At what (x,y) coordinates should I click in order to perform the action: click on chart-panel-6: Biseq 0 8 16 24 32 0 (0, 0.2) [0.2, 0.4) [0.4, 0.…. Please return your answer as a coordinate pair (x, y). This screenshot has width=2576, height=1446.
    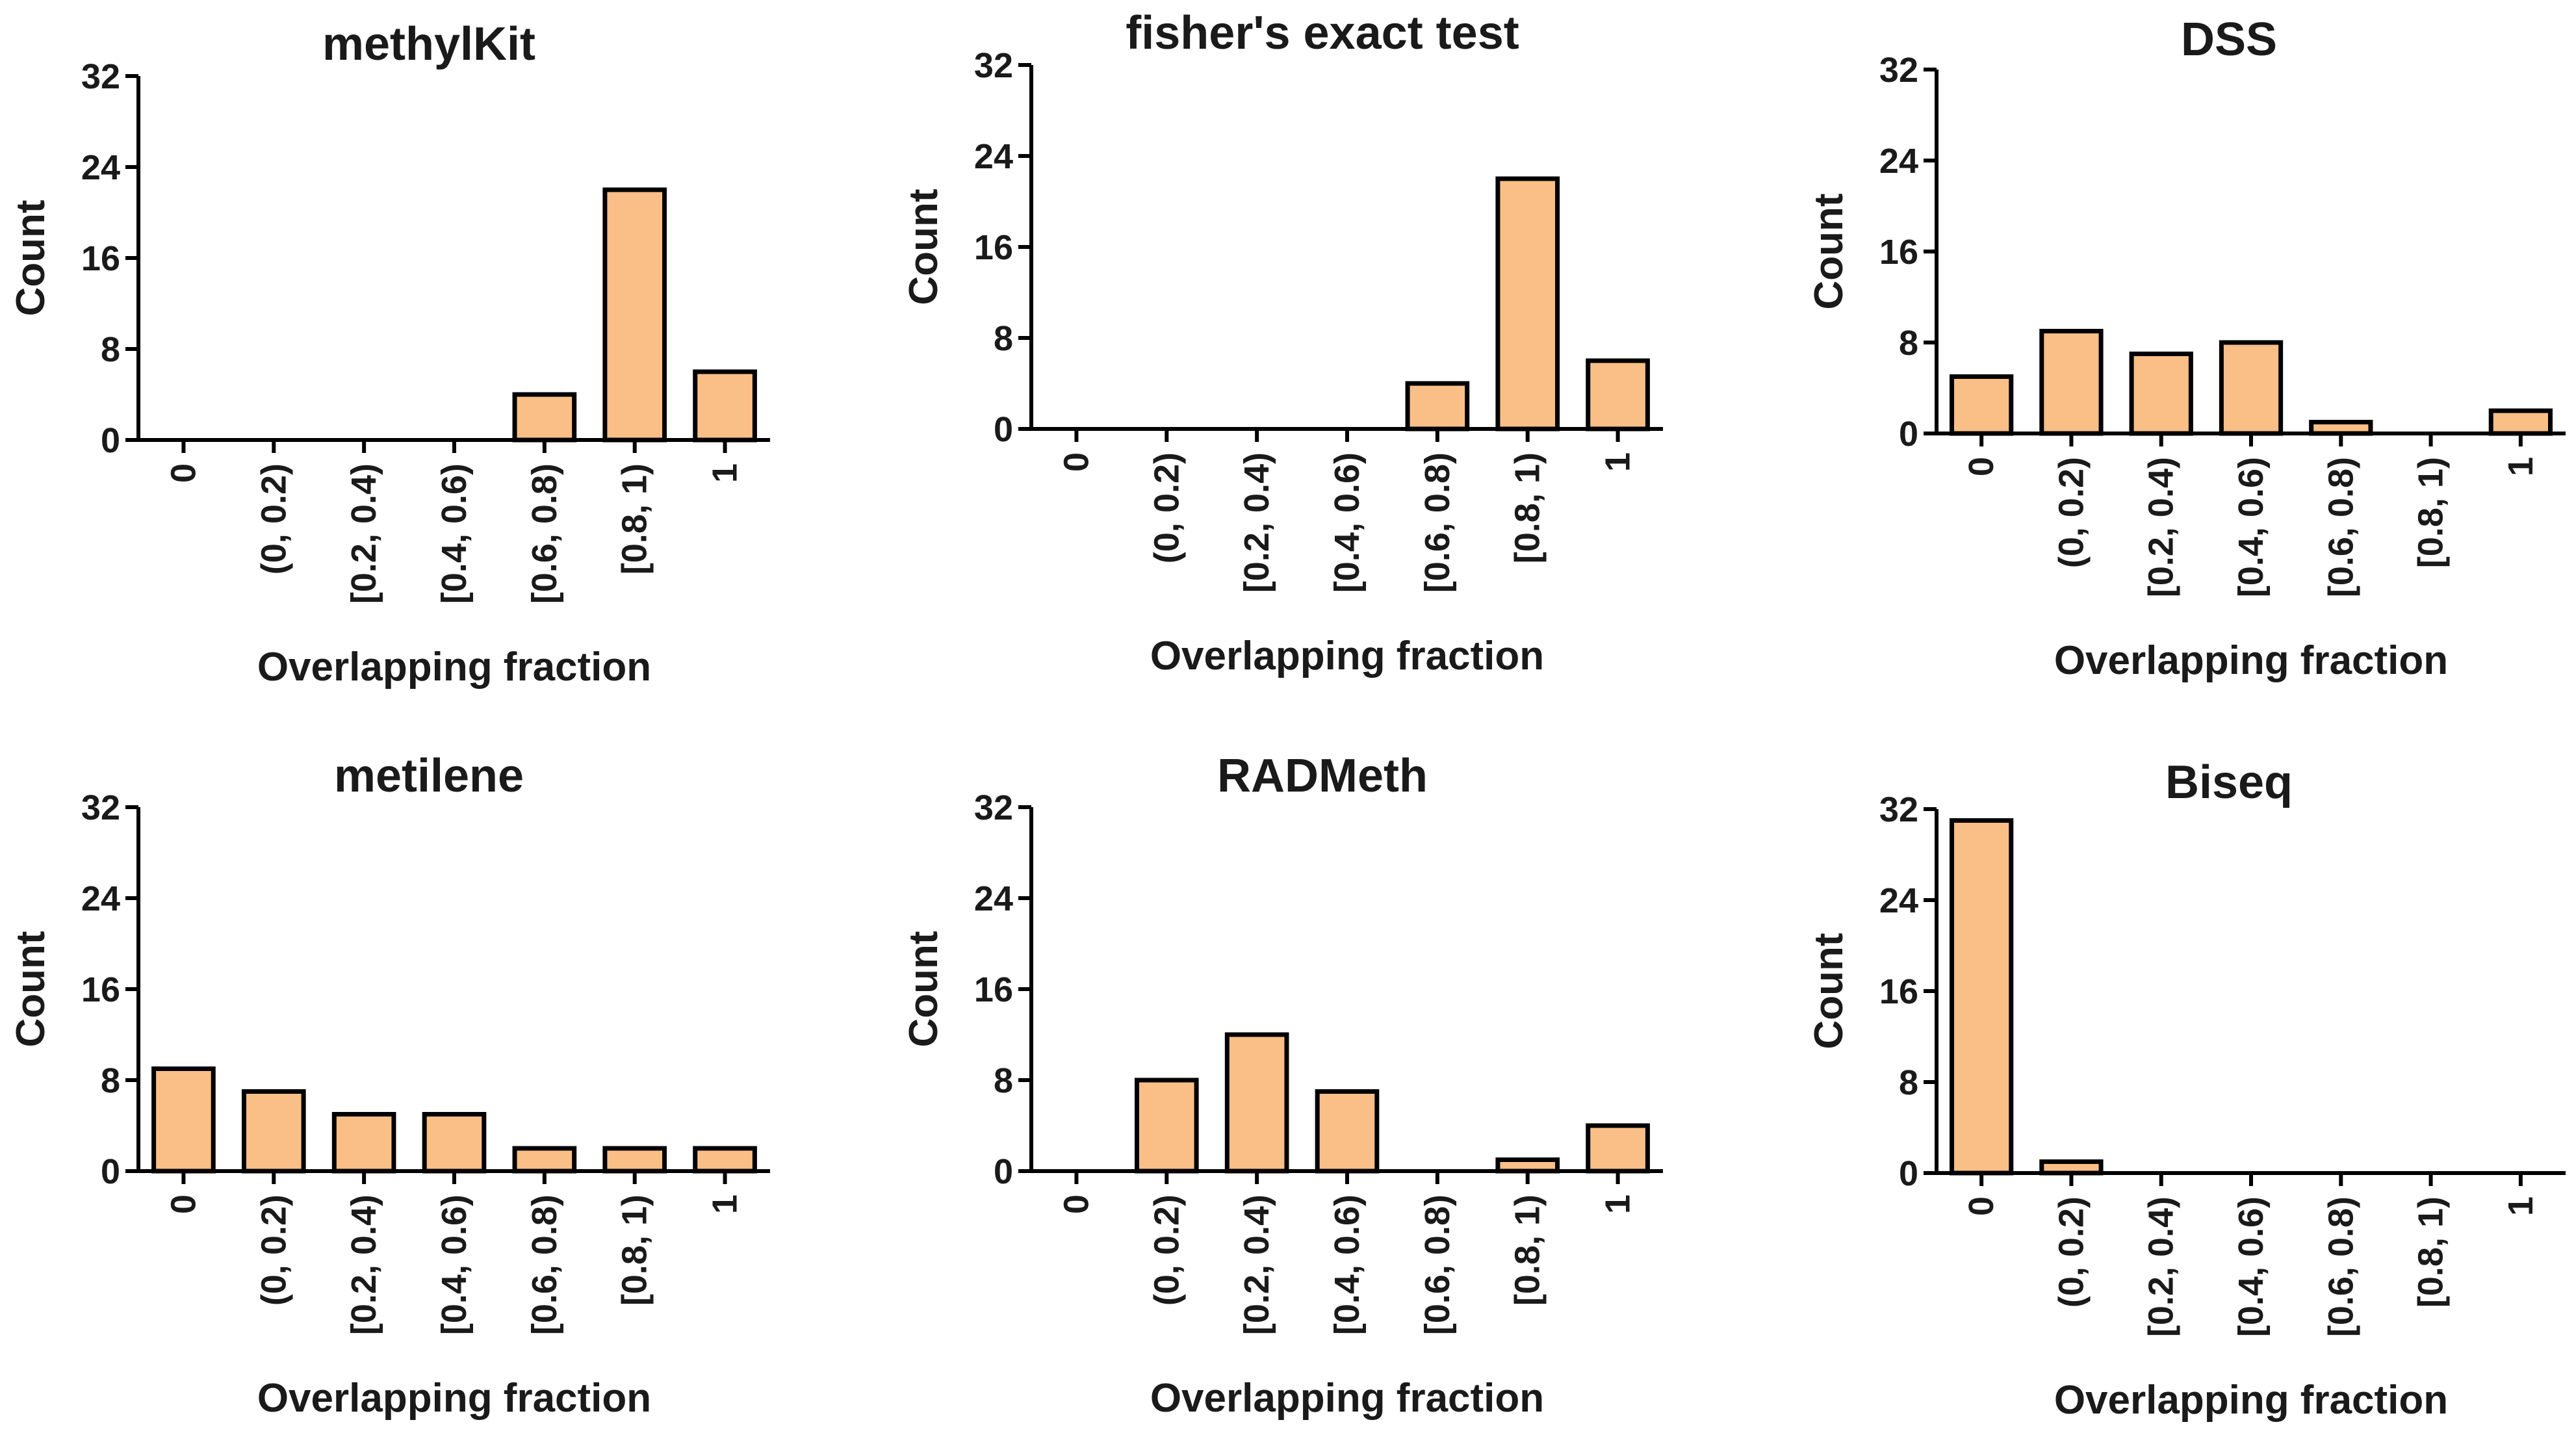
    Looking at the image, I should click on (2186, 1089).